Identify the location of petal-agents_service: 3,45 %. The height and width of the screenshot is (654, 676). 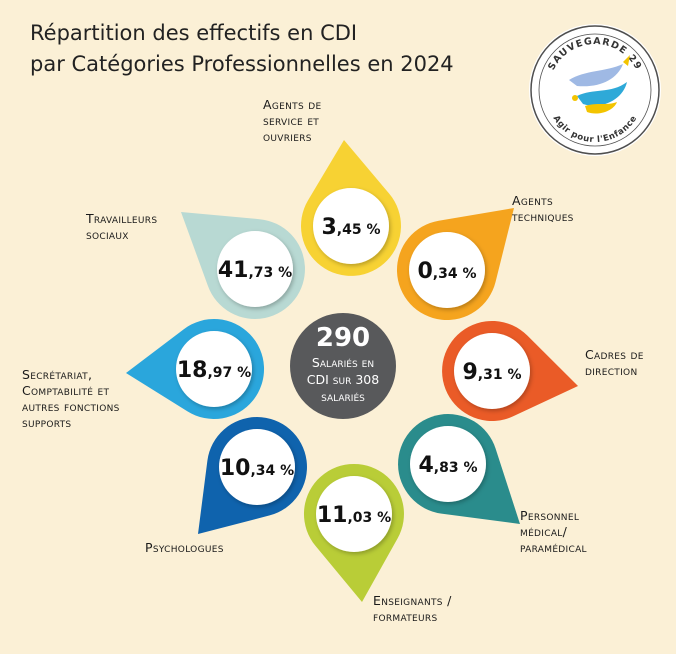
(350, 208).